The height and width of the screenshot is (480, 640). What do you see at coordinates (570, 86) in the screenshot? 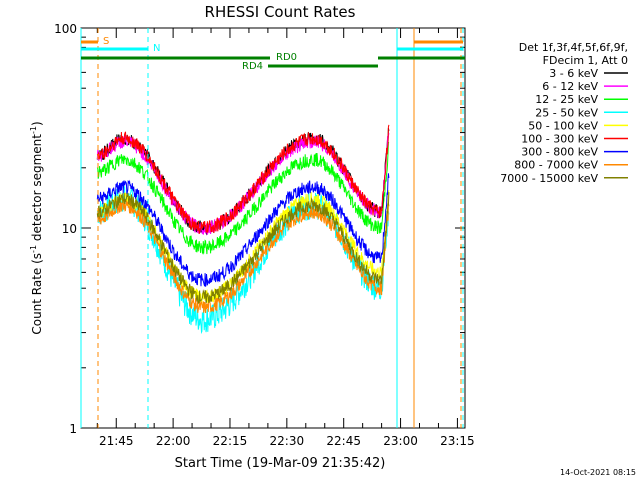
I see `legend-label: 6 - 12 keV` at bounding box center [570, 86].